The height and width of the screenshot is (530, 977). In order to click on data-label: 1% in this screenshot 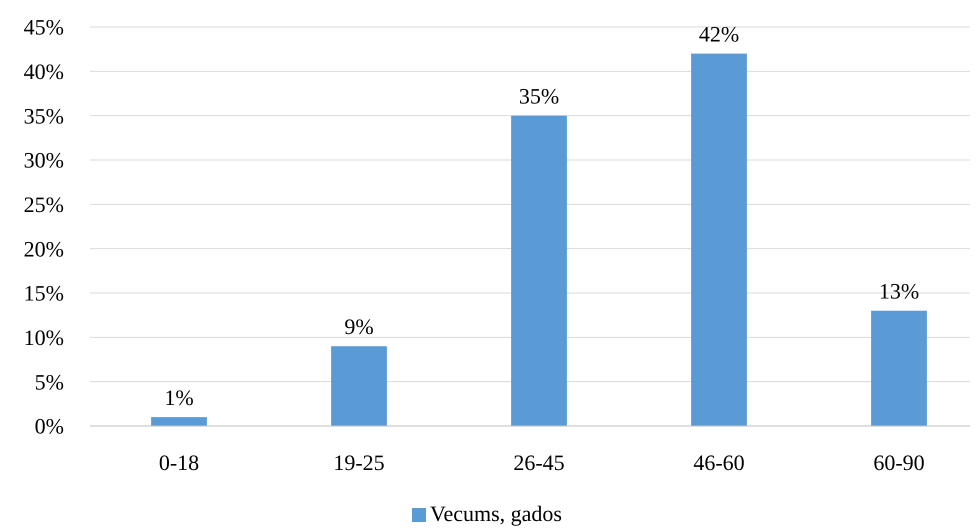, I will do `click(179, 397)`.